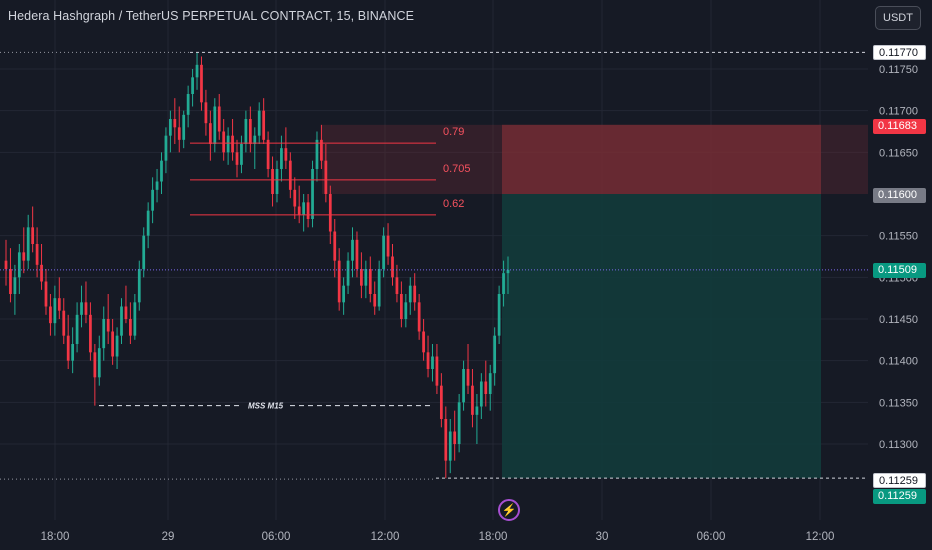 Image resolution: width=932 pixels, height=550 pixels. Describe the element at coordinates (602, 537) in the screenshot. I see `time-tick-5: 30` at that location.